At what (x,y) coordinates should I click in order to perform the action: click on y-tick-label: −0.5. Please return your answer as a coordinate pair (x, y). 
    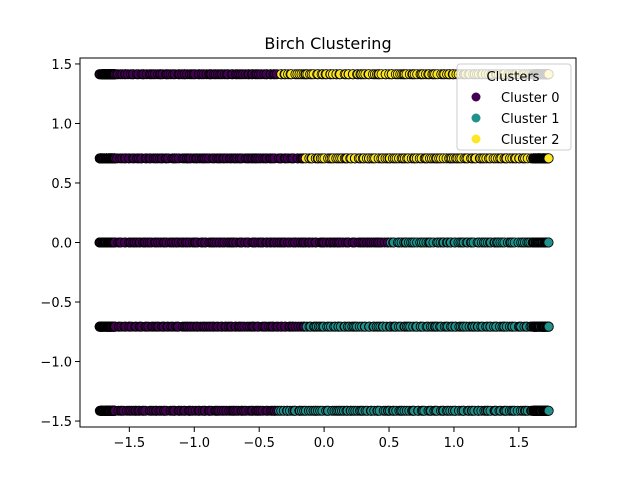
    Looking at the image, I should click on (56, 303).